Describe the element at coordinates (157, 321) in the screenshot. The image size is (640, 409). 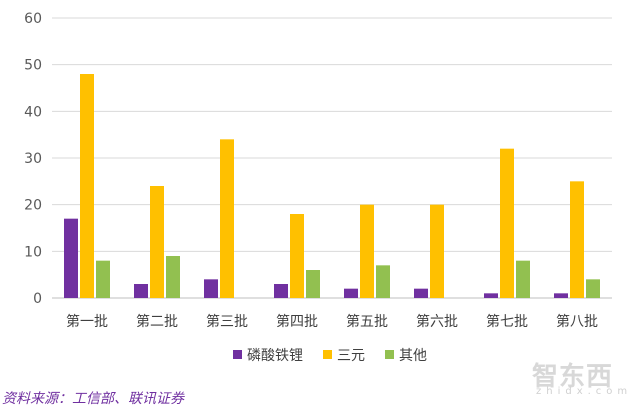
I see `x-tick-label: 第二批` at that location.